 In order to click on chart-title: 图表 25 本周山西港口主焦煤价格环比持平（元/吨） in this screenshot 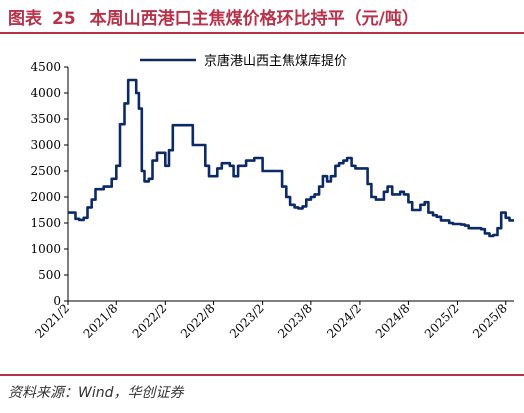, I will do `click(213, 16)`.